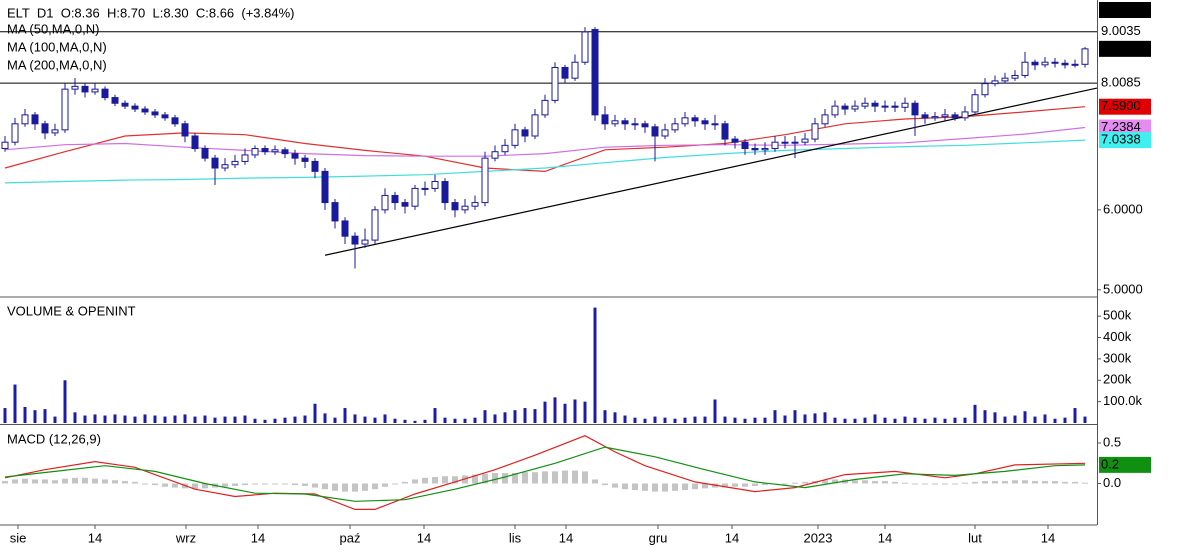  I want to click on ma-value-tag-box, so click(1125, 140).